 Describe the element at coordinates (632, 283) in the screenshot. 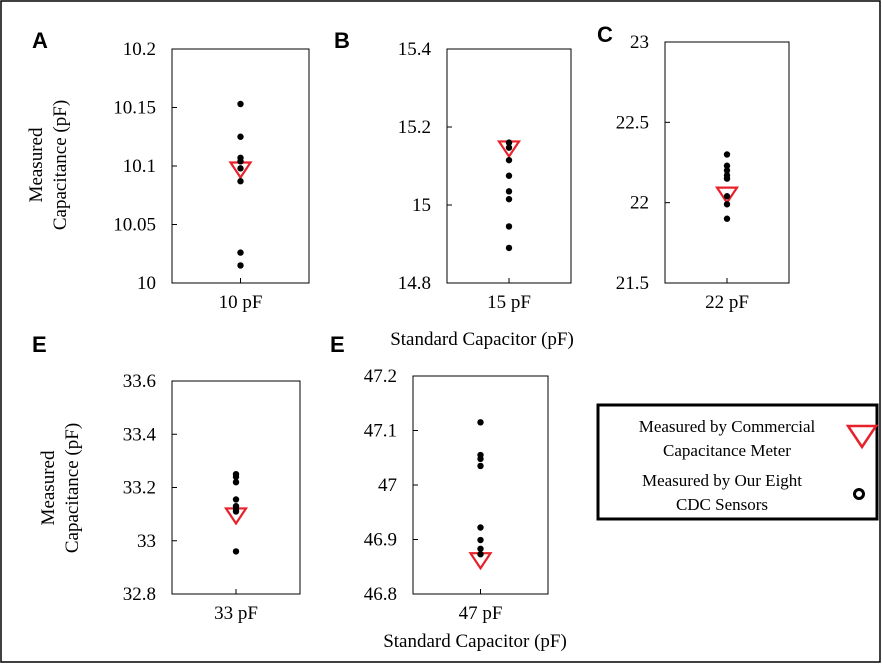

I see `y-tick-label: 21.5` at that location.